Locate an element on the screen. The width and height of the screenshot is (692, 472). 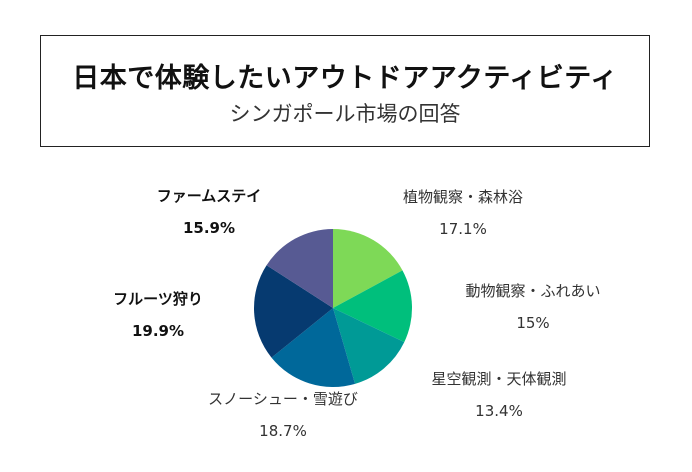
label-plant-observation: 植物観察・森林浴 17.1% is located at coordinates (463, 213).